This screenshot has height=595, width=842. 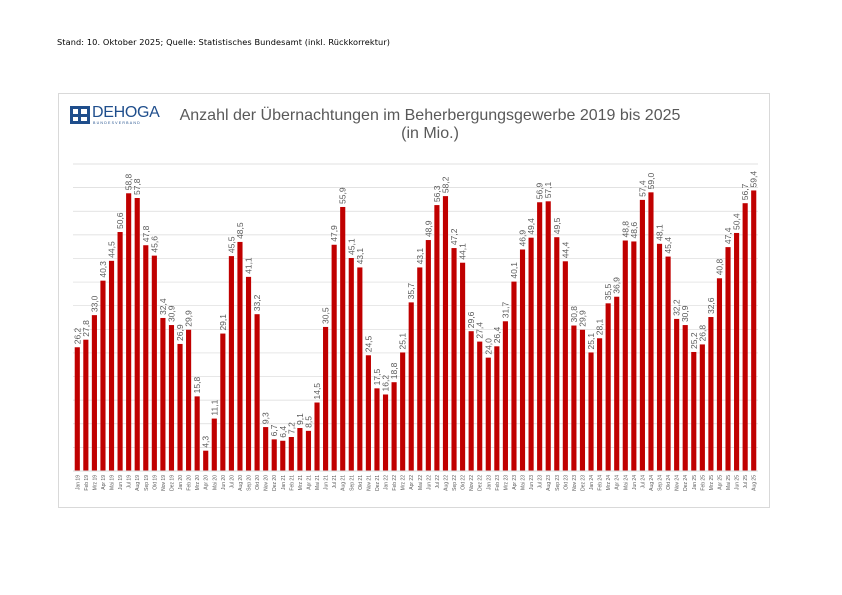 I want to click on x-tick-label: Sep 23, so click(x=558, y=483).